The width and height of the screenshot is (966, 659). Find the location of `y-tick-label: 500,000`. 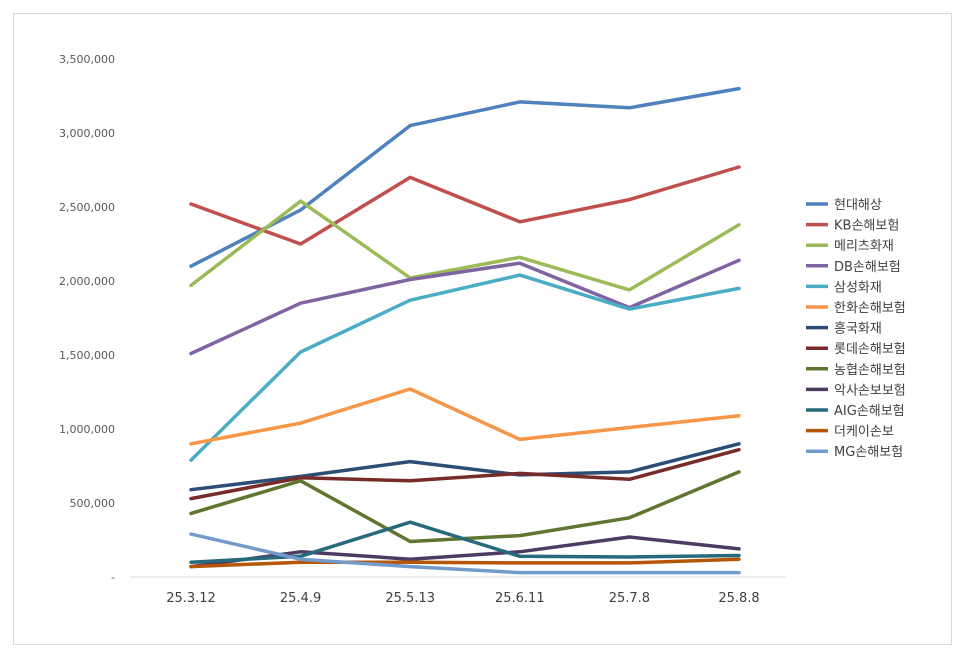

y-tick-label: 500,000 is located at coordinates (93, 503).